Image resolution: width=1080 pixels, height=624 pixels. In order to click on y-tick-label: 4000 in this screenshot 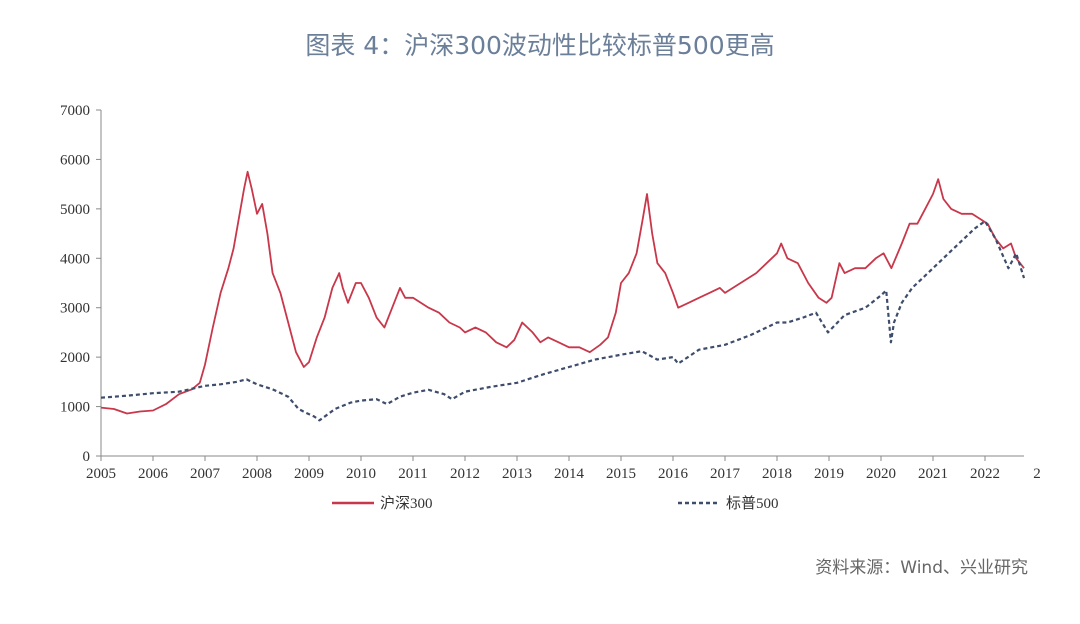, I will do `click(75, 259)`.